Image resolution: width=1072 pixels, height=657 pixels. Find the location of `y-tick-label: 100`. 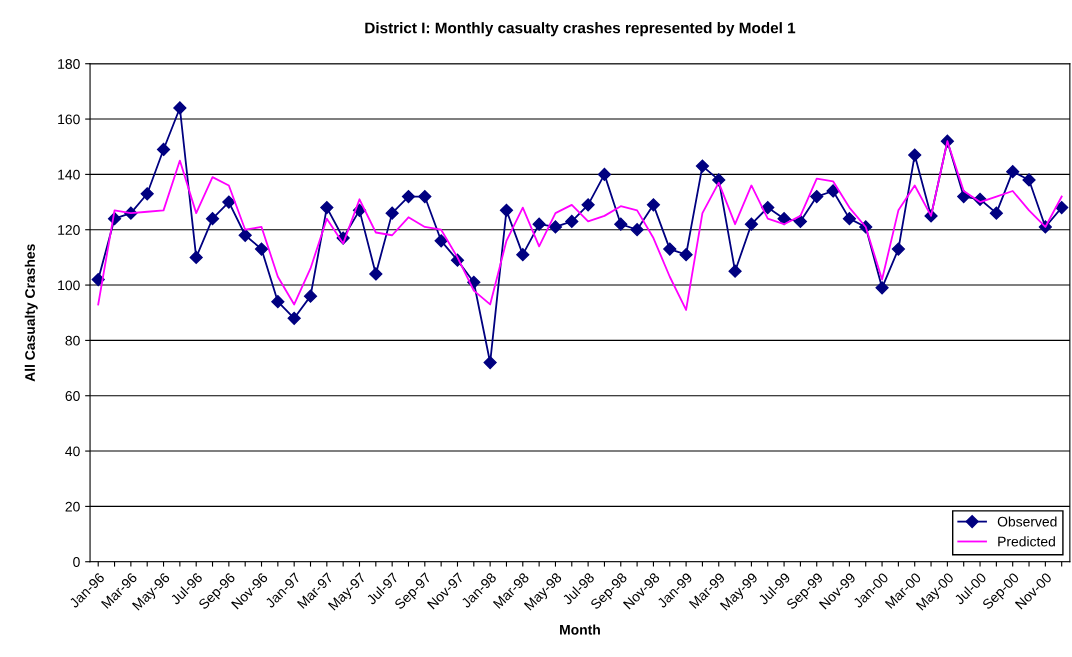

y-tick-label: 100 is located at coordinates (69, 285).